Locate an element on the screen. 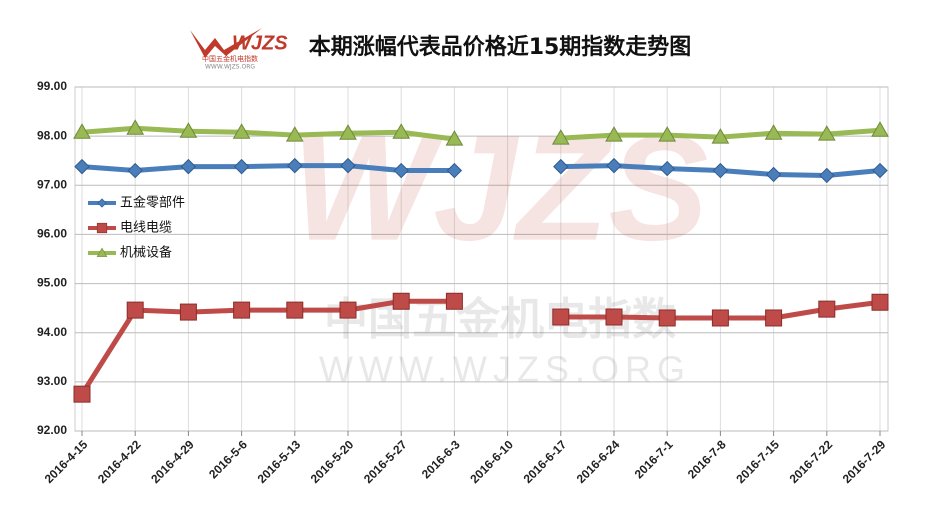  y-tick-label: 94.00 is located at coordinates (52, 332).